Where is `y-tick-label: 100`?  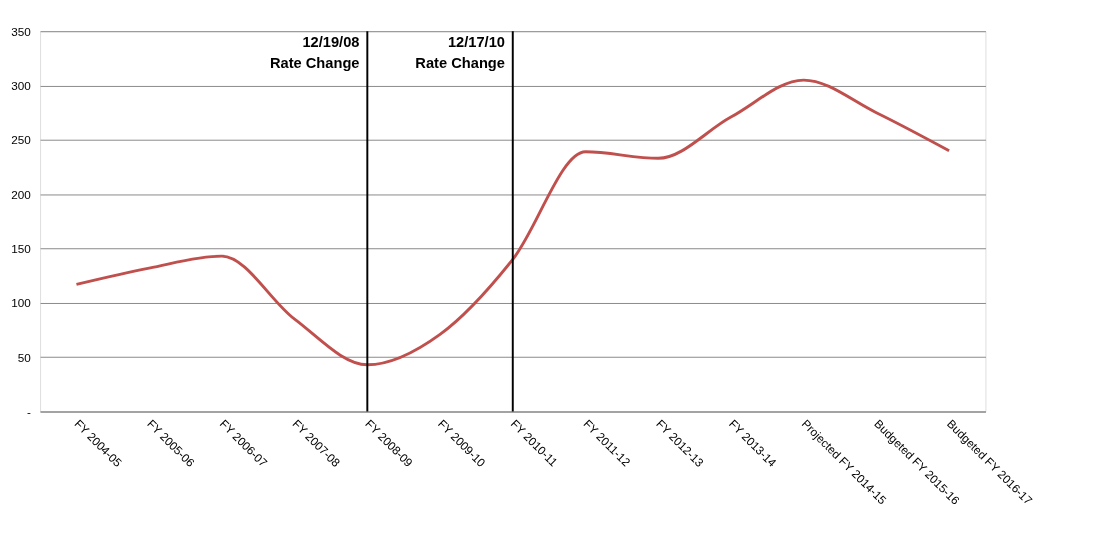 y-tick-label: 100 is located at coordinates (21, 303).